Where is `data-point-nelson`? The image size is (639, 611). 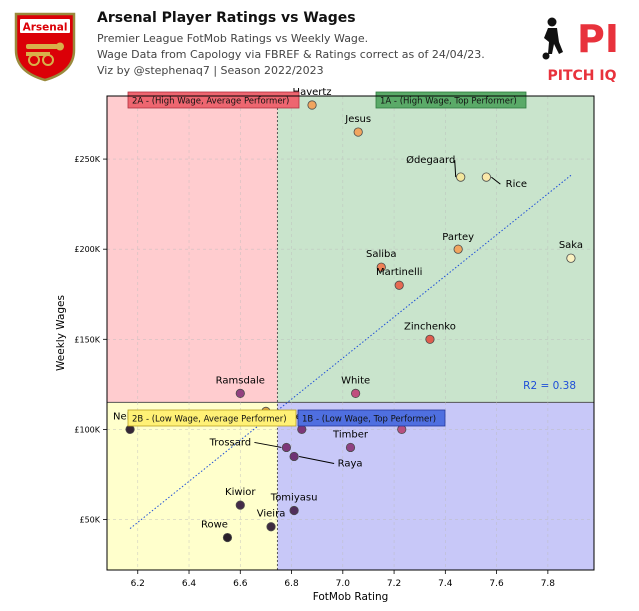
data-point-nelson is located at coordinates (130, 429).